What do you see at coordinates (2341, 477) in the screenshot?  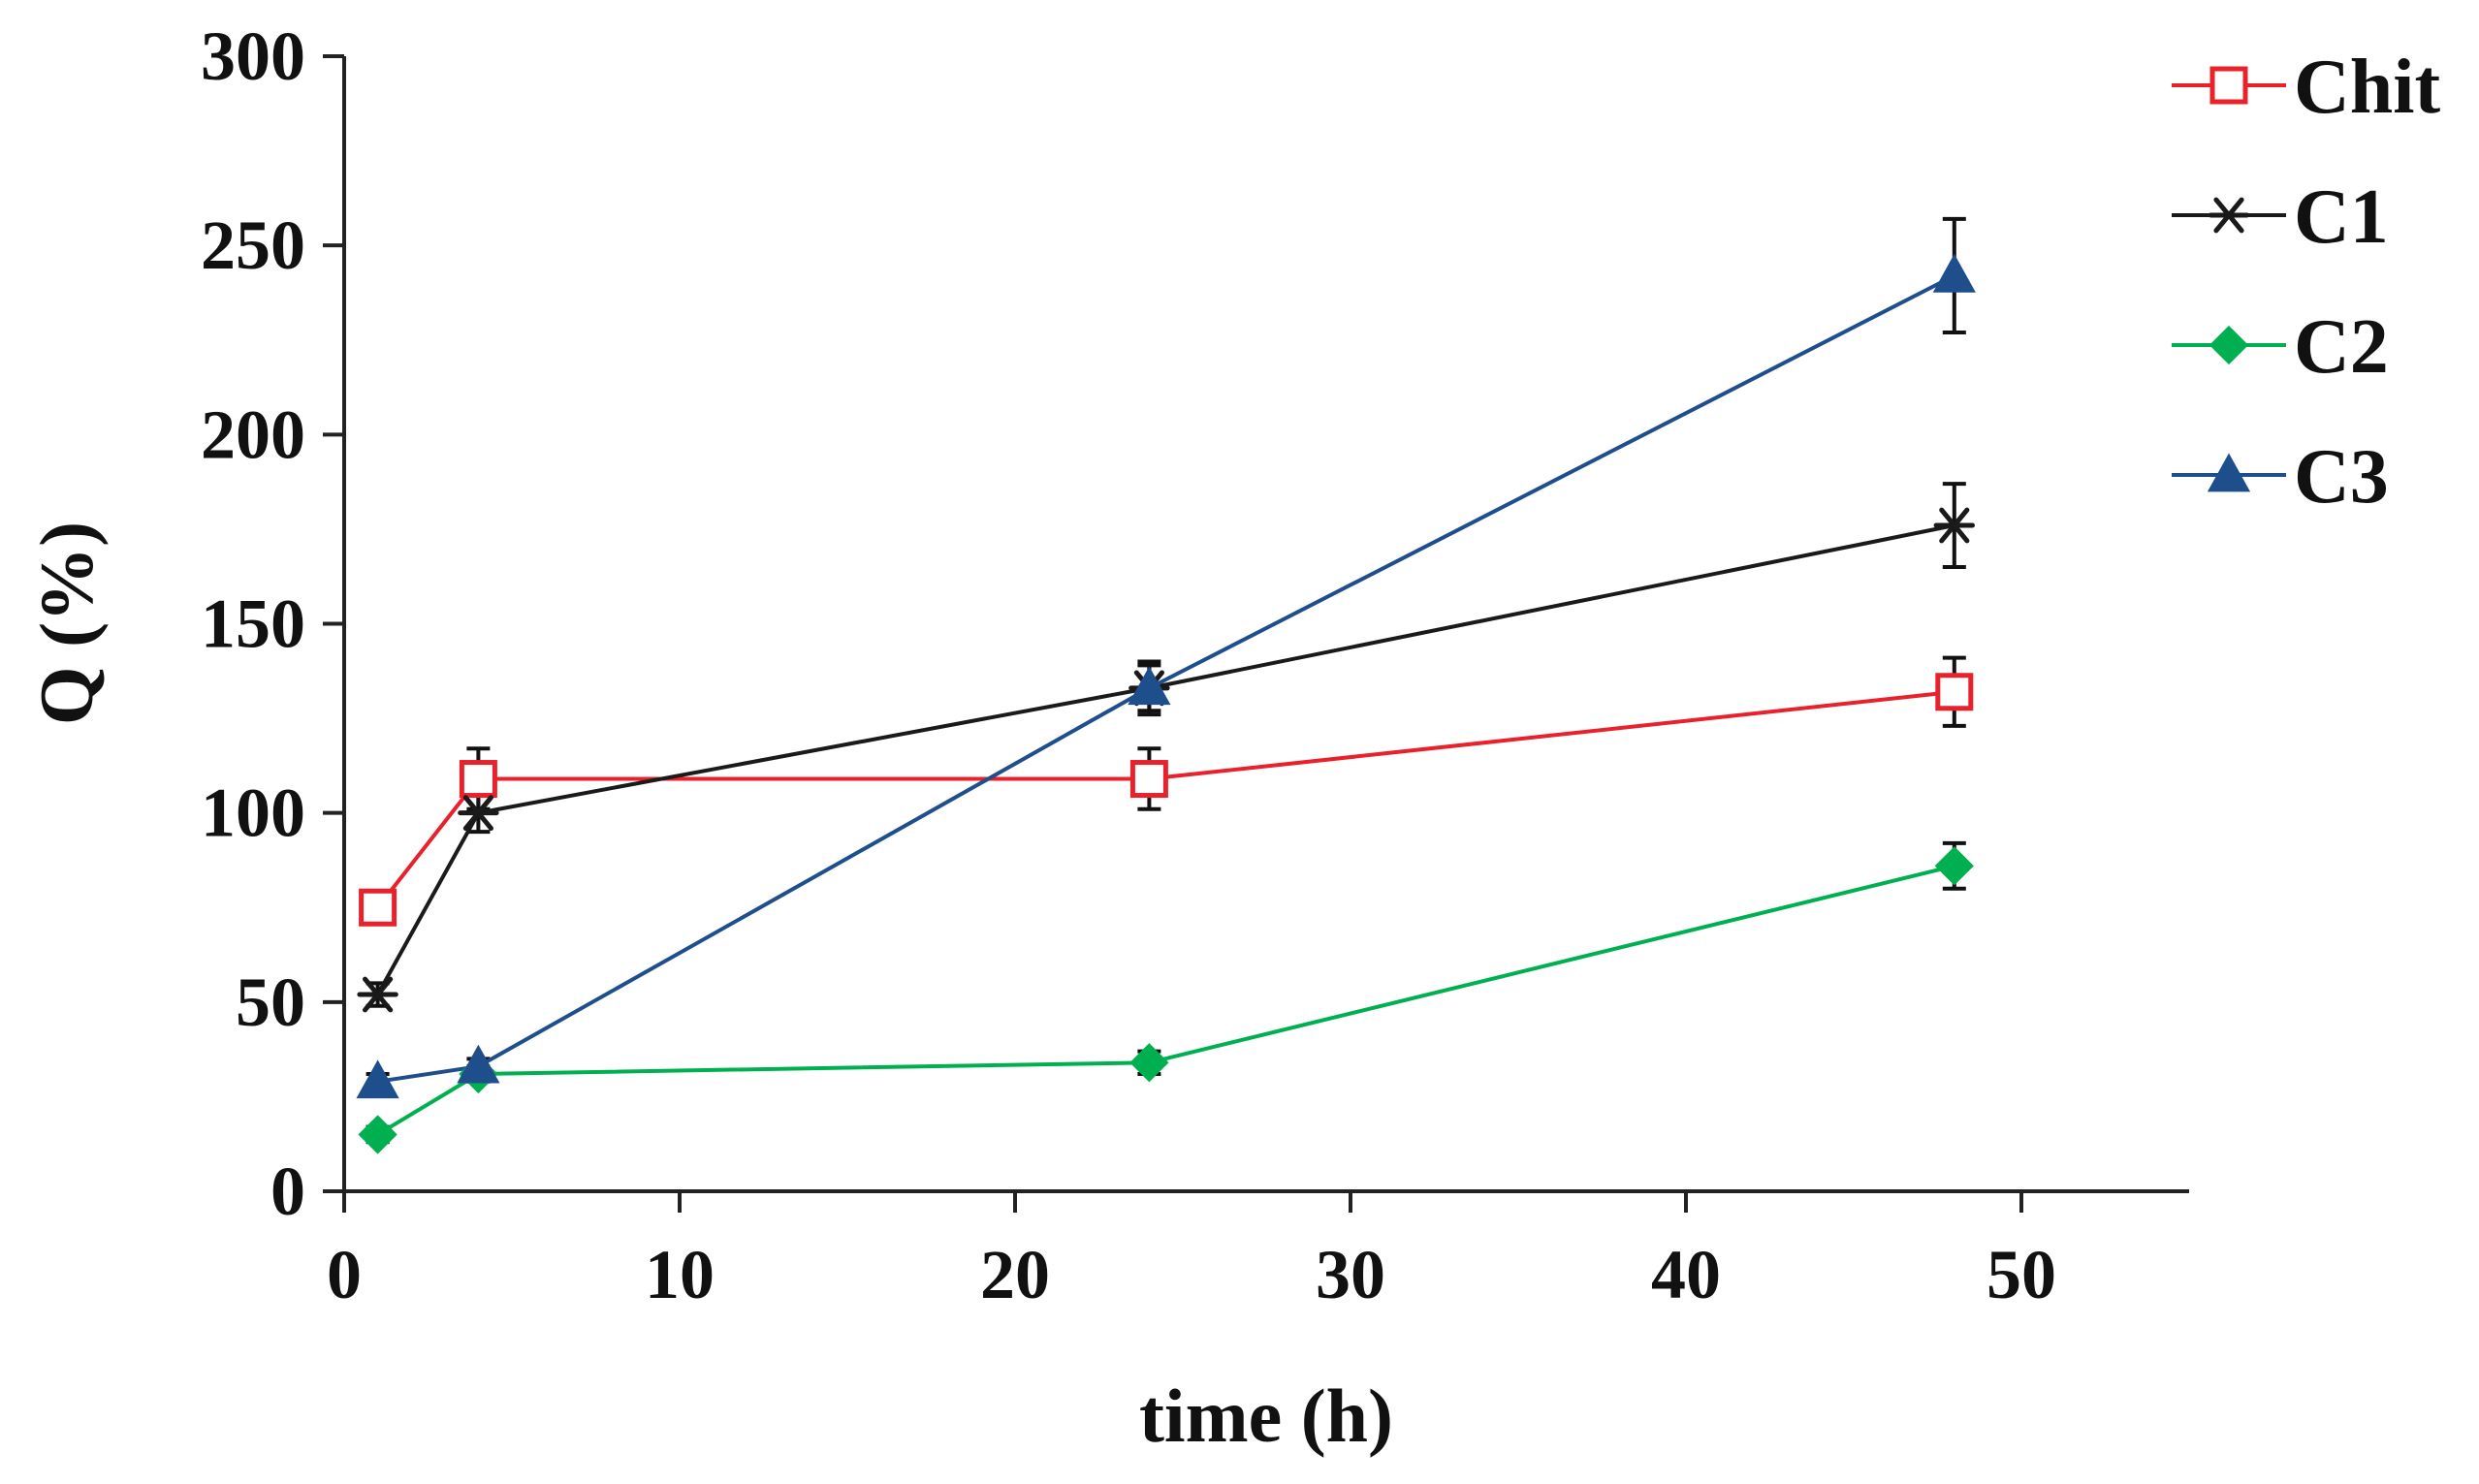 I see `legend-label-c3: C3` at bounding box center [2341, 477].